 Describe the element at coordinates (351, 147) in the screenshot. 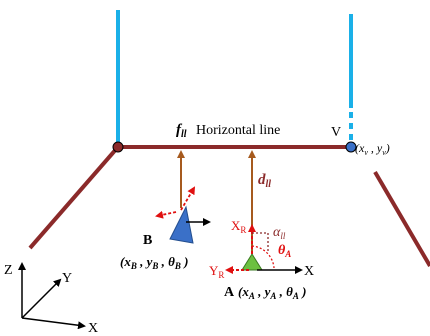

I see `vertex-point` at that location.